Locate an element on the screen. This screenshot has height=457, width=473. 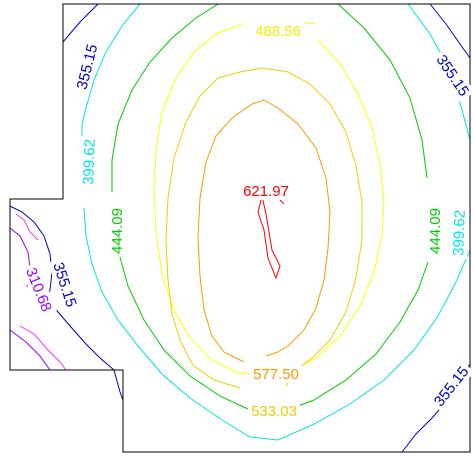
contour-label-group-6: 399.62 is located at coordinates (459, 233).